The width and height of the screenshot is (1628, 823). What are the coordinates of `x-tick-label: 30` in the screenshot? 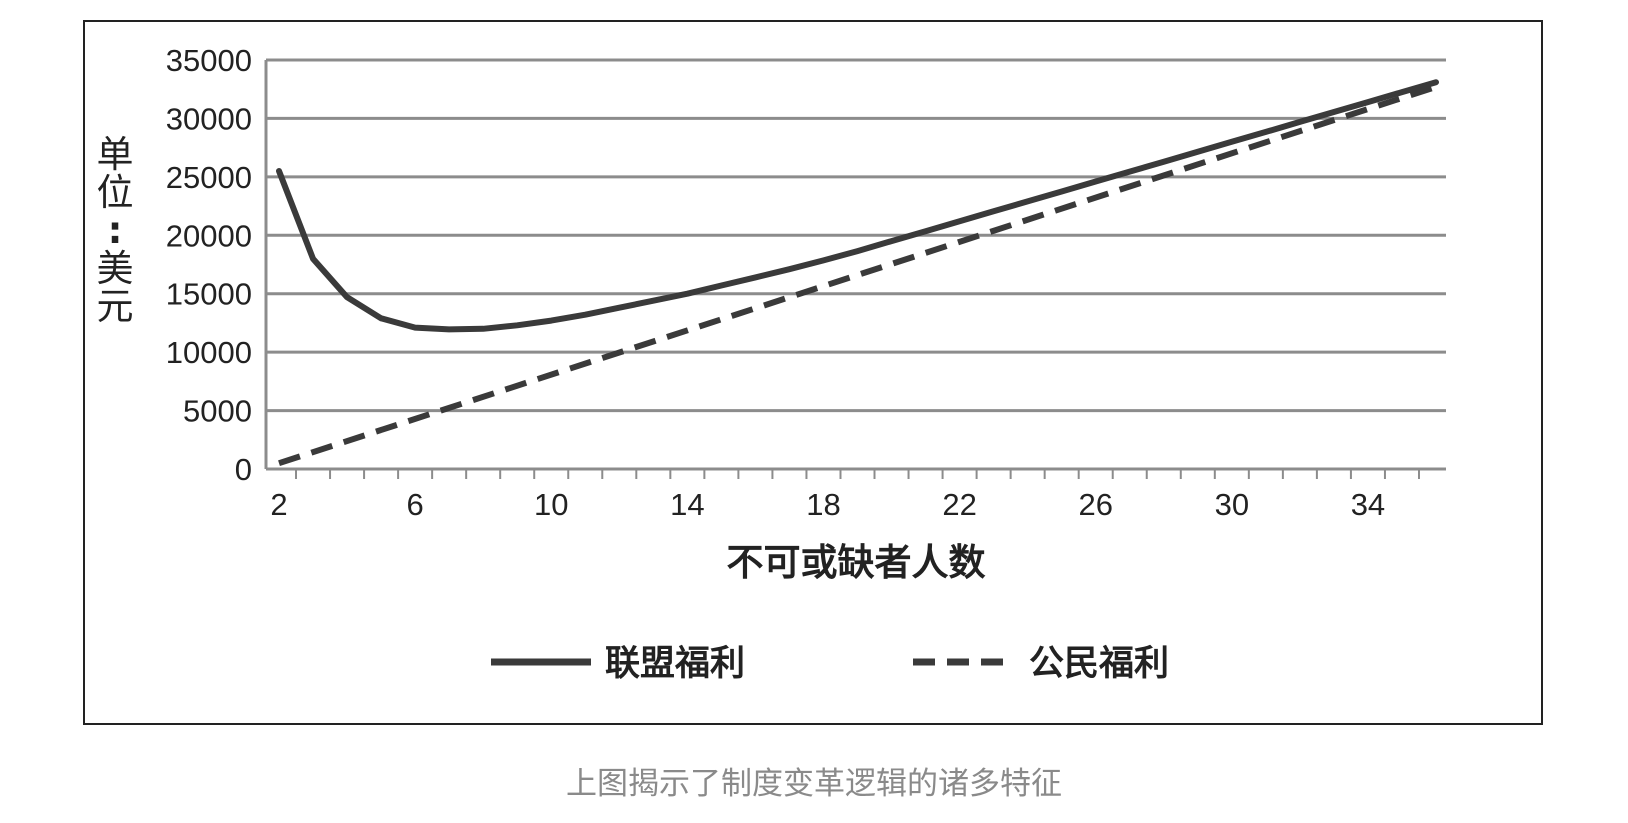 It's located at (1232, 504).